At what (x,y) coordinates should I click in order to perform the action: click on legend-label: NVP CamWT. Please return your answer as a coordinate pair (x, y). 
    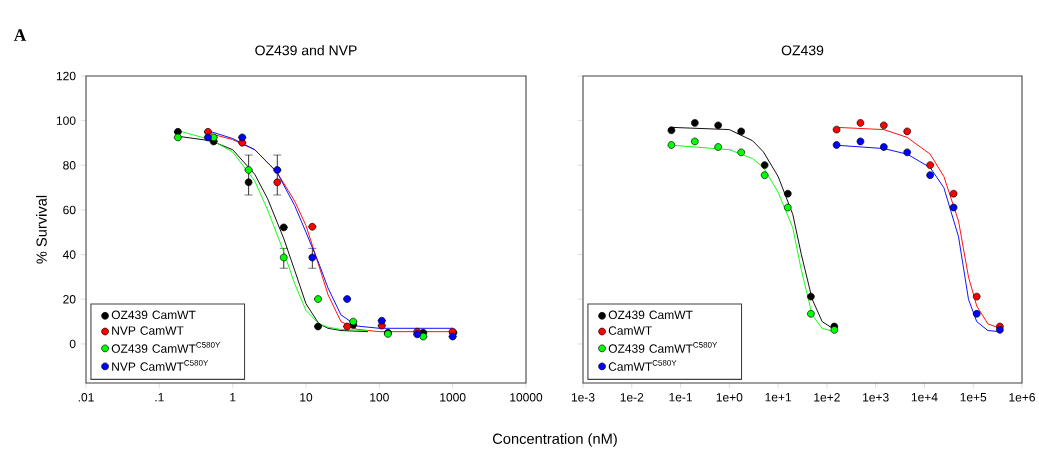
    Looking at the image, I should click on (148, 330).